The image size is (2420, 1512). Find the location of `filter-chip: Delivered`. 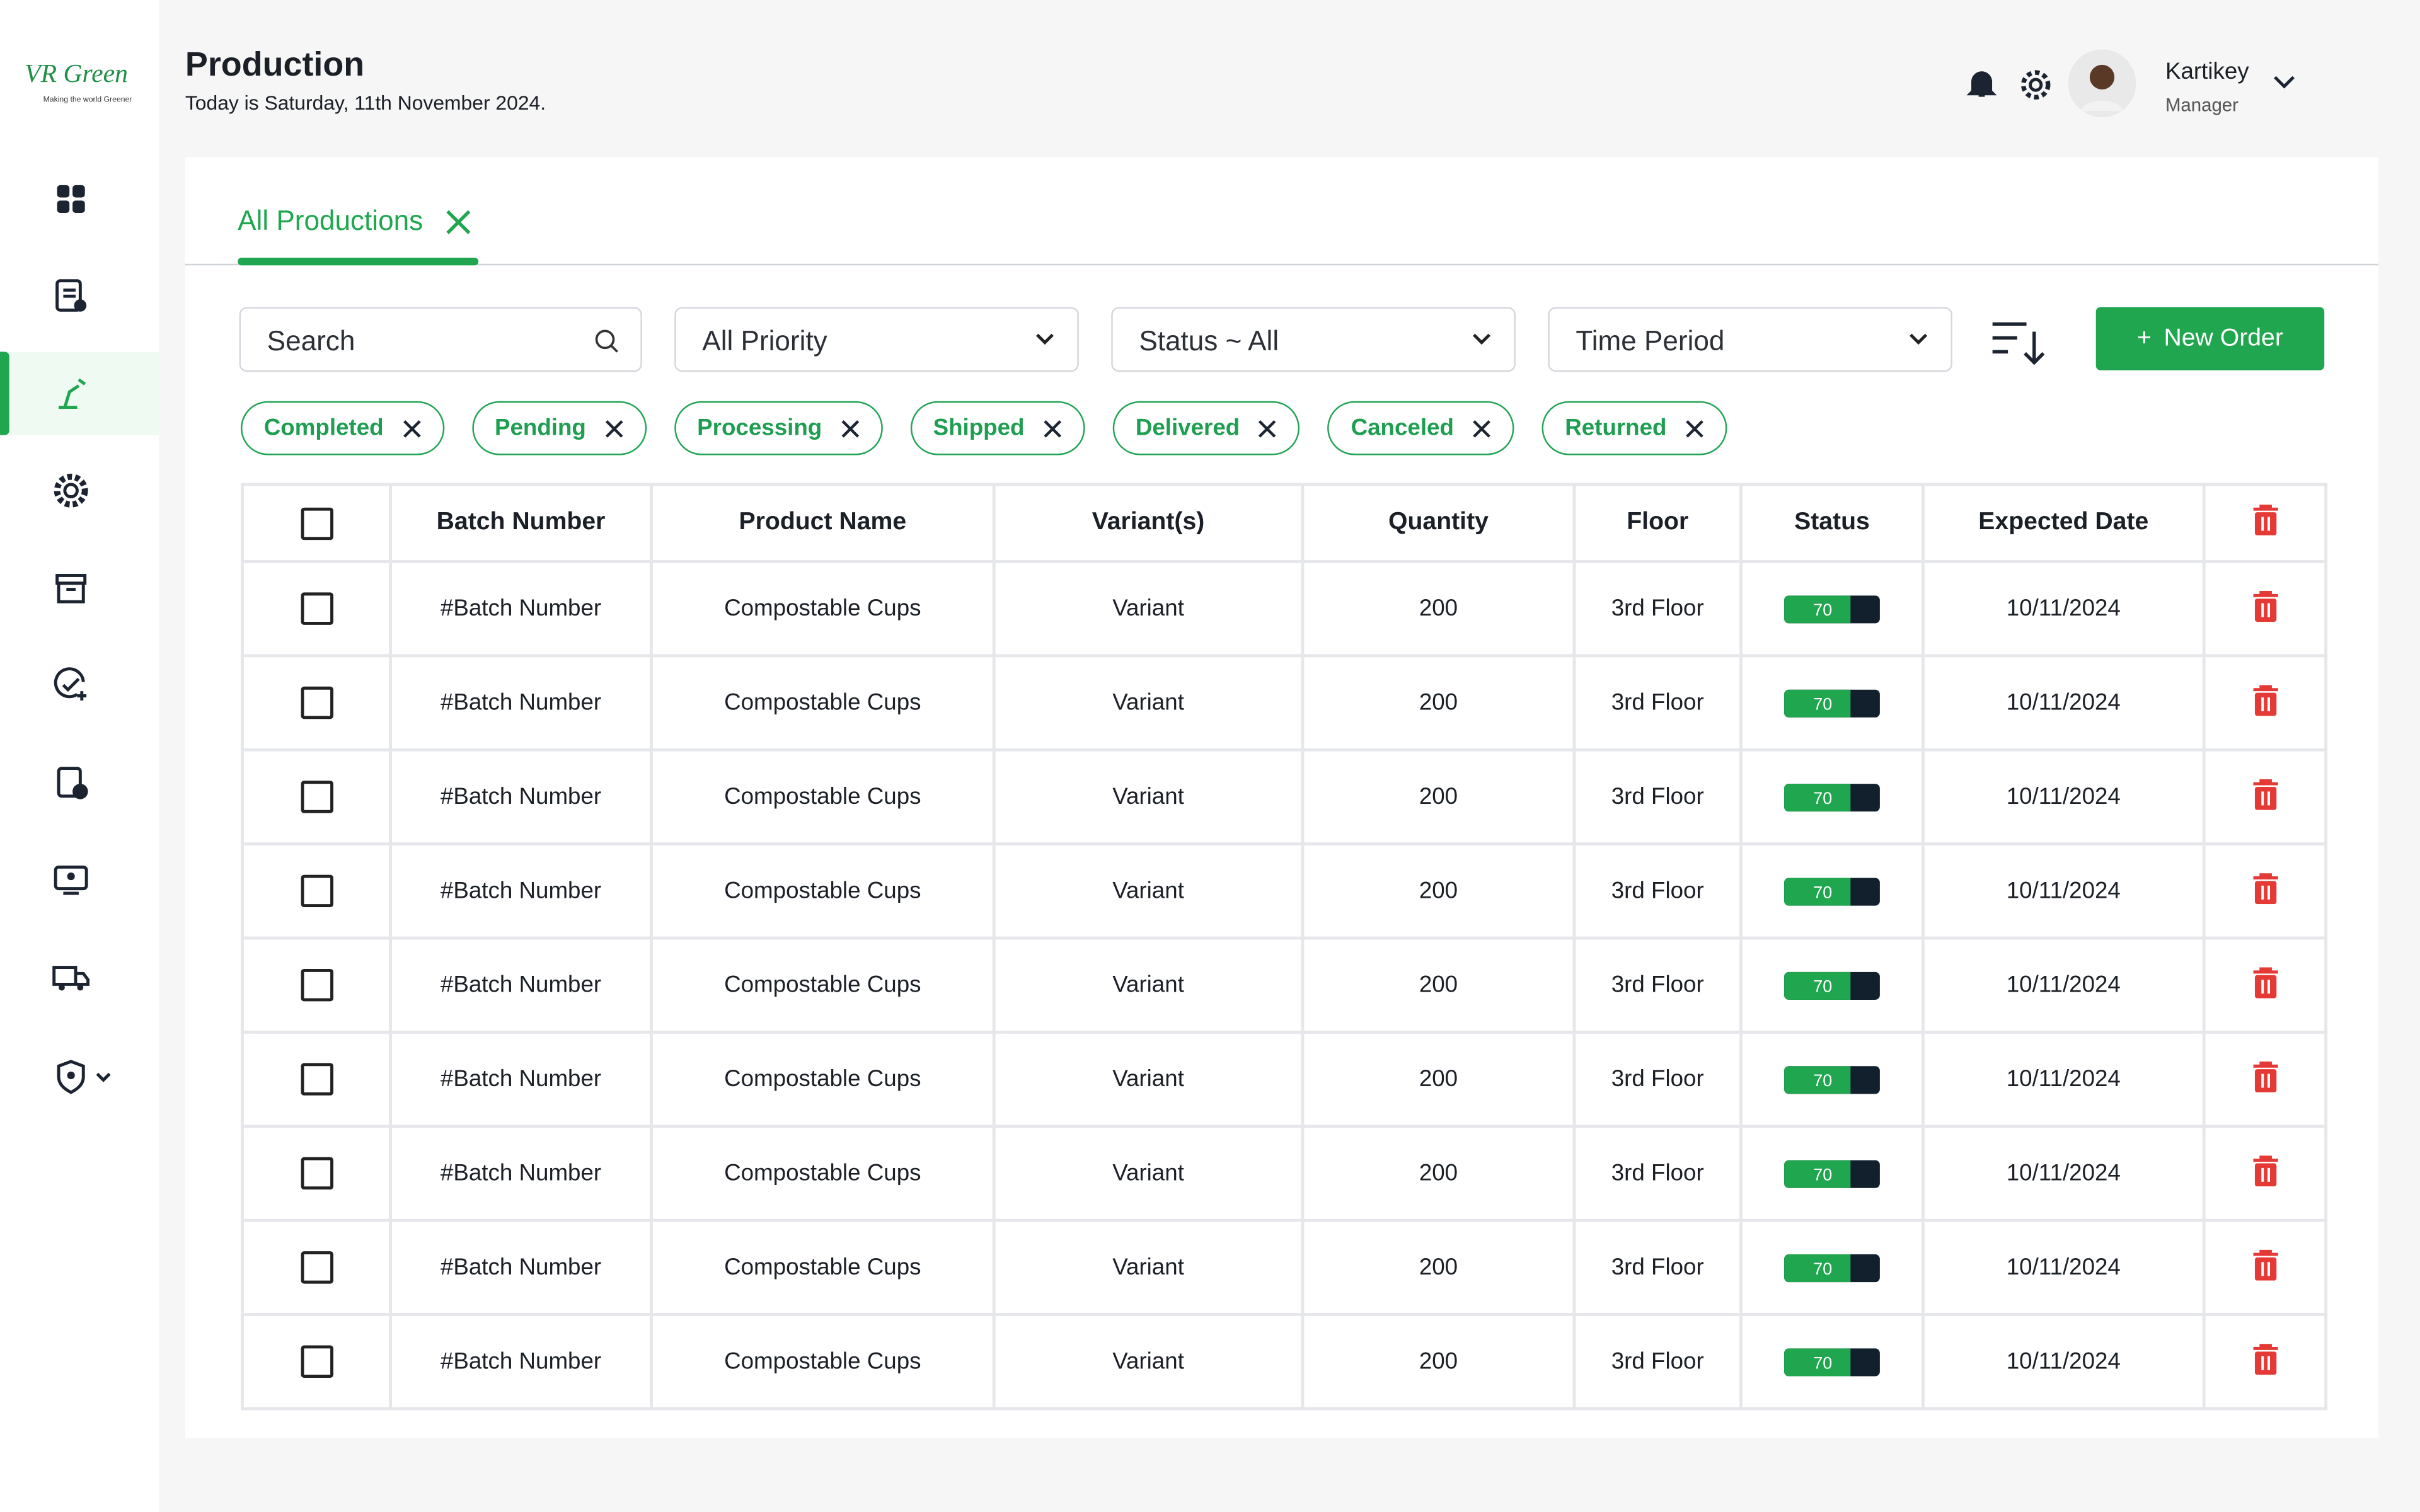

filter-chip: Delivered is located at coordinates (1206, 428).